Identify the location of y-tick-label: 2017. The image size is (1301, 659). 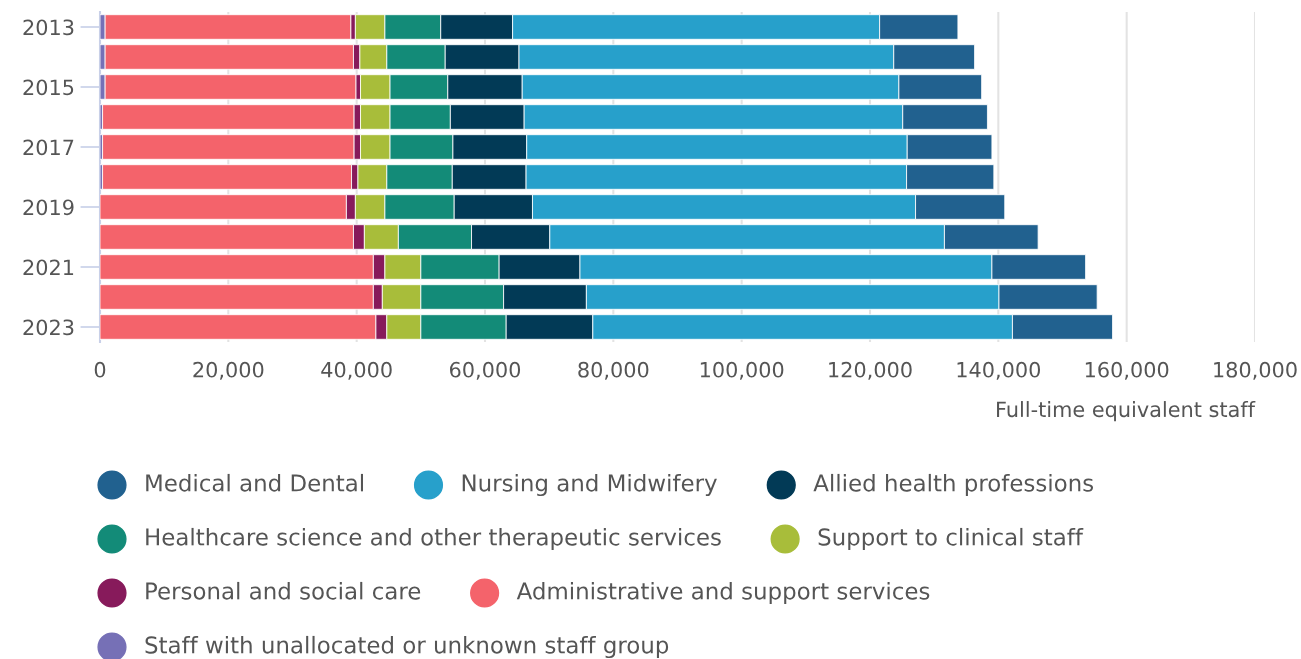
(48, 147).